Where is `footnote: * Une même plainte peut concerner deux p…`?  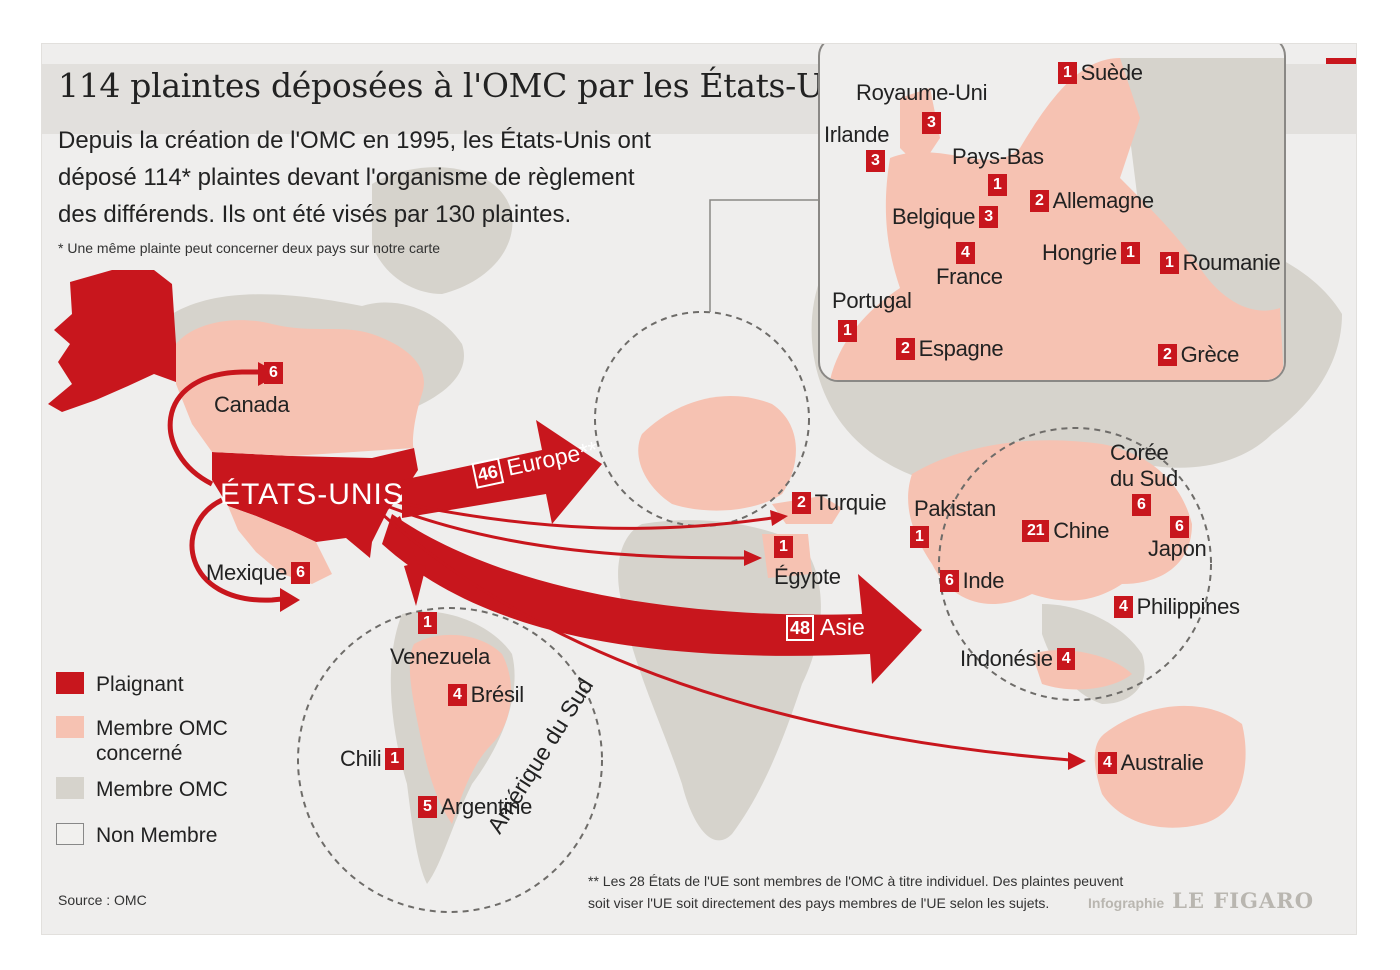 footnote: * Une même plainte peut concerner deux p… is located at coordinates (249, 248).